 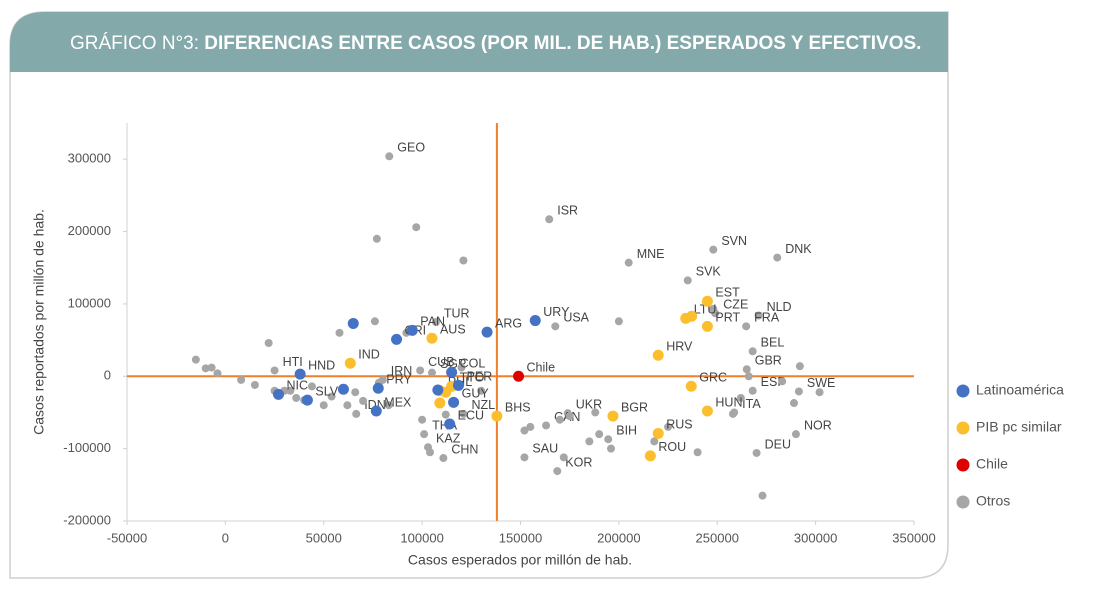 What do you see at coordinates (1020, 390) in the screenshot?
I see `legend-label: Latinoamérica` at bounding box center [1020, 390].